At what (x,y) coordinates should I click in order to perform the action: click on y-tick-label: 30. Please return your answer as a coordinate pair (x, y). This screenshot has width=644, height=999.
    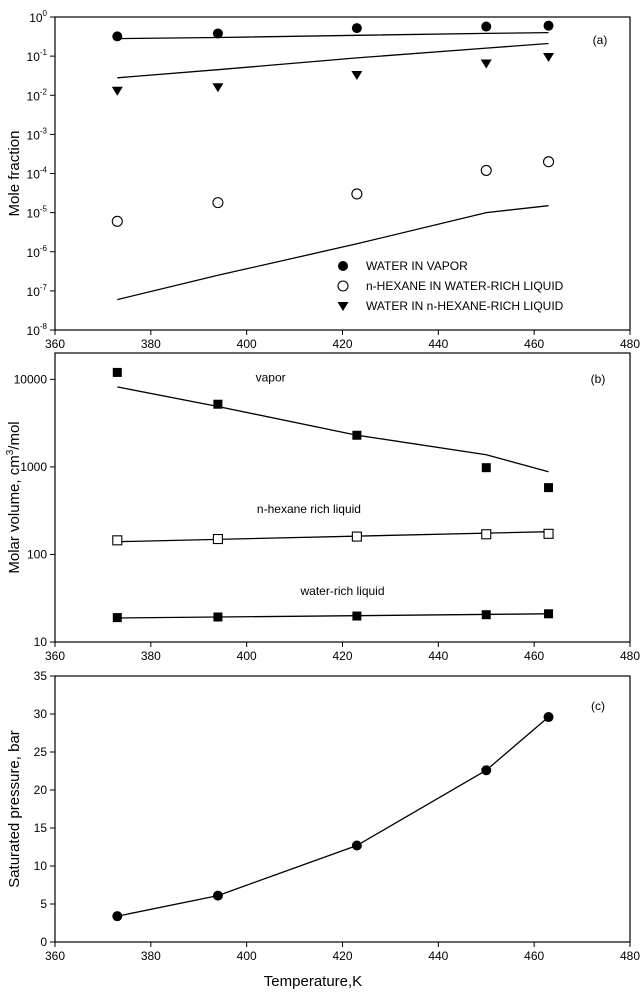
    Looking at the image, I should click on (41, 714).